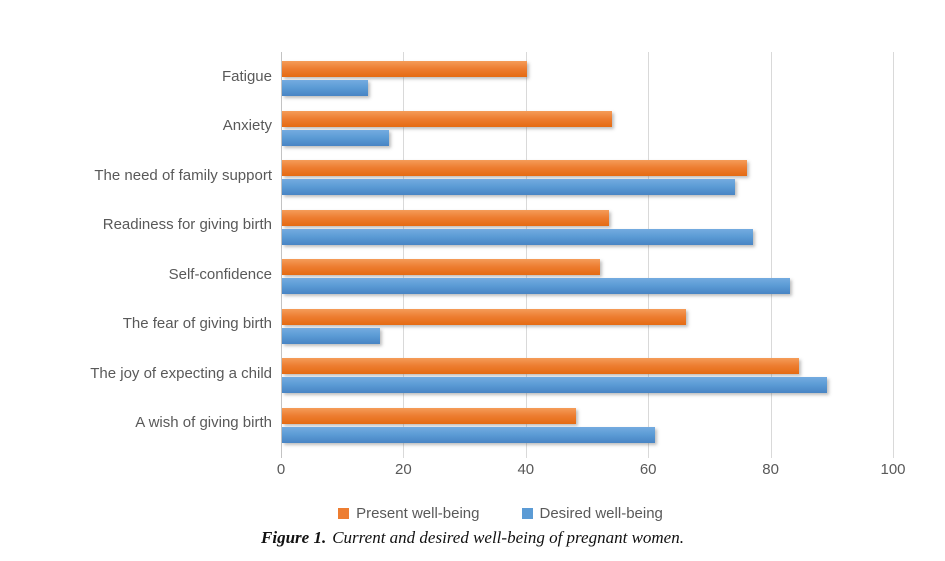 Image resolution: width=945 pixels, height=561 pixels. Describe the element at coordinates (220, 274) in the screenshot. I see `category-label: Self-confidence` at that location.